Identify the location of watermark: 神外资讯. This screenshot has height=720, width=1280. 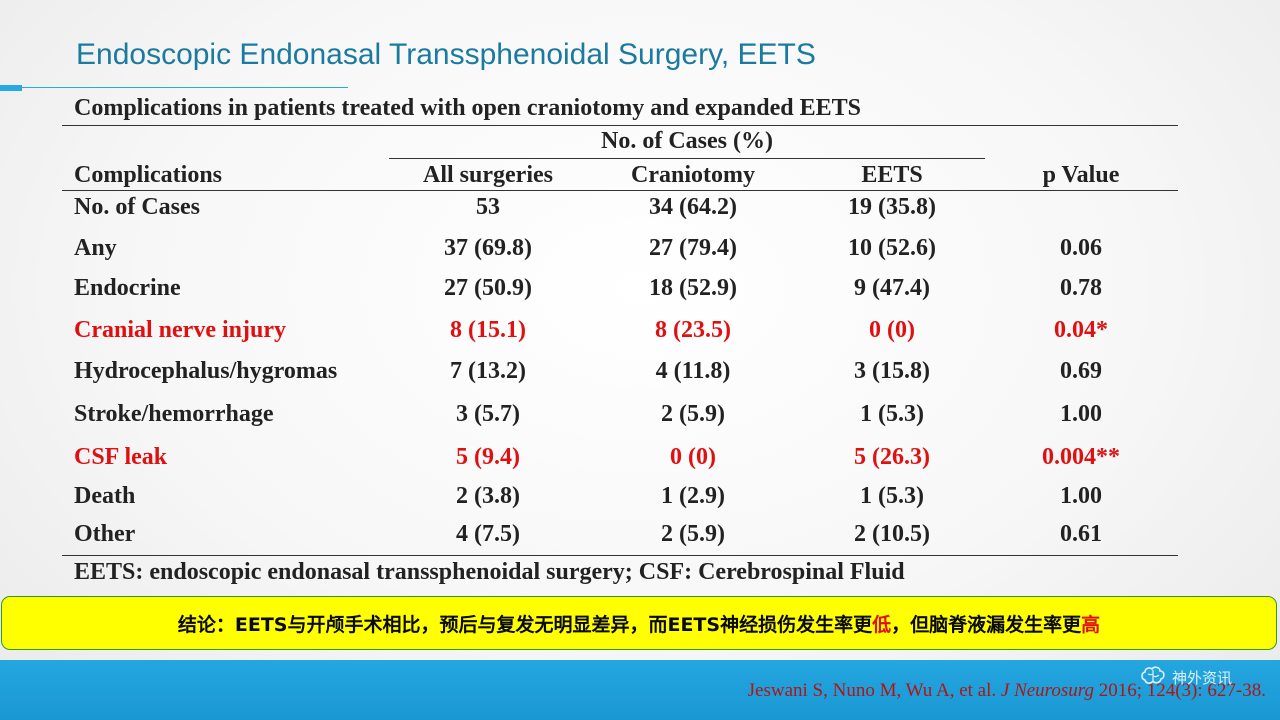
(1186, 677).